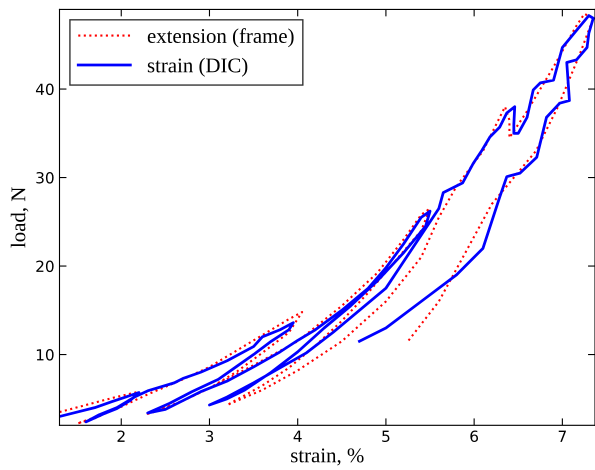 Image resolution: width=595 pixels, height=470 pixels. I want to click on x-tick-label: 4, so click(298, 436).